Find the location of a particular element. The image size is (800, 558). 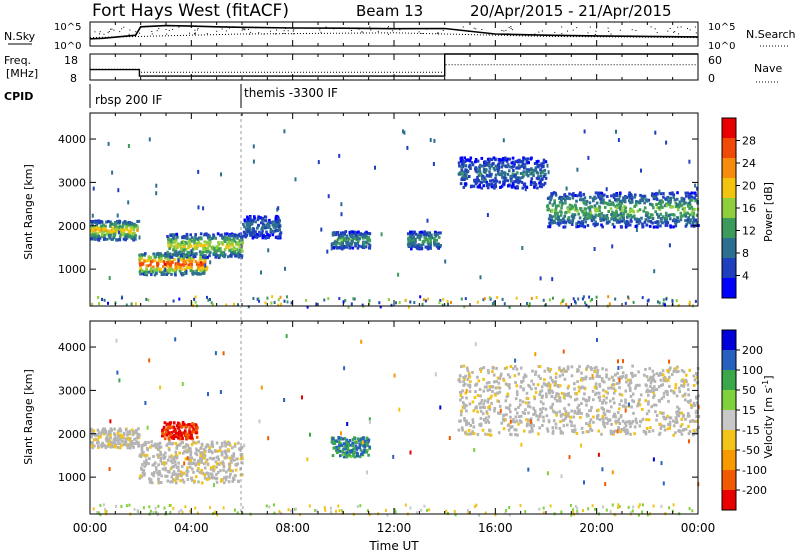

velocity-colorbar-swatch is located at coordinates (729, 420).